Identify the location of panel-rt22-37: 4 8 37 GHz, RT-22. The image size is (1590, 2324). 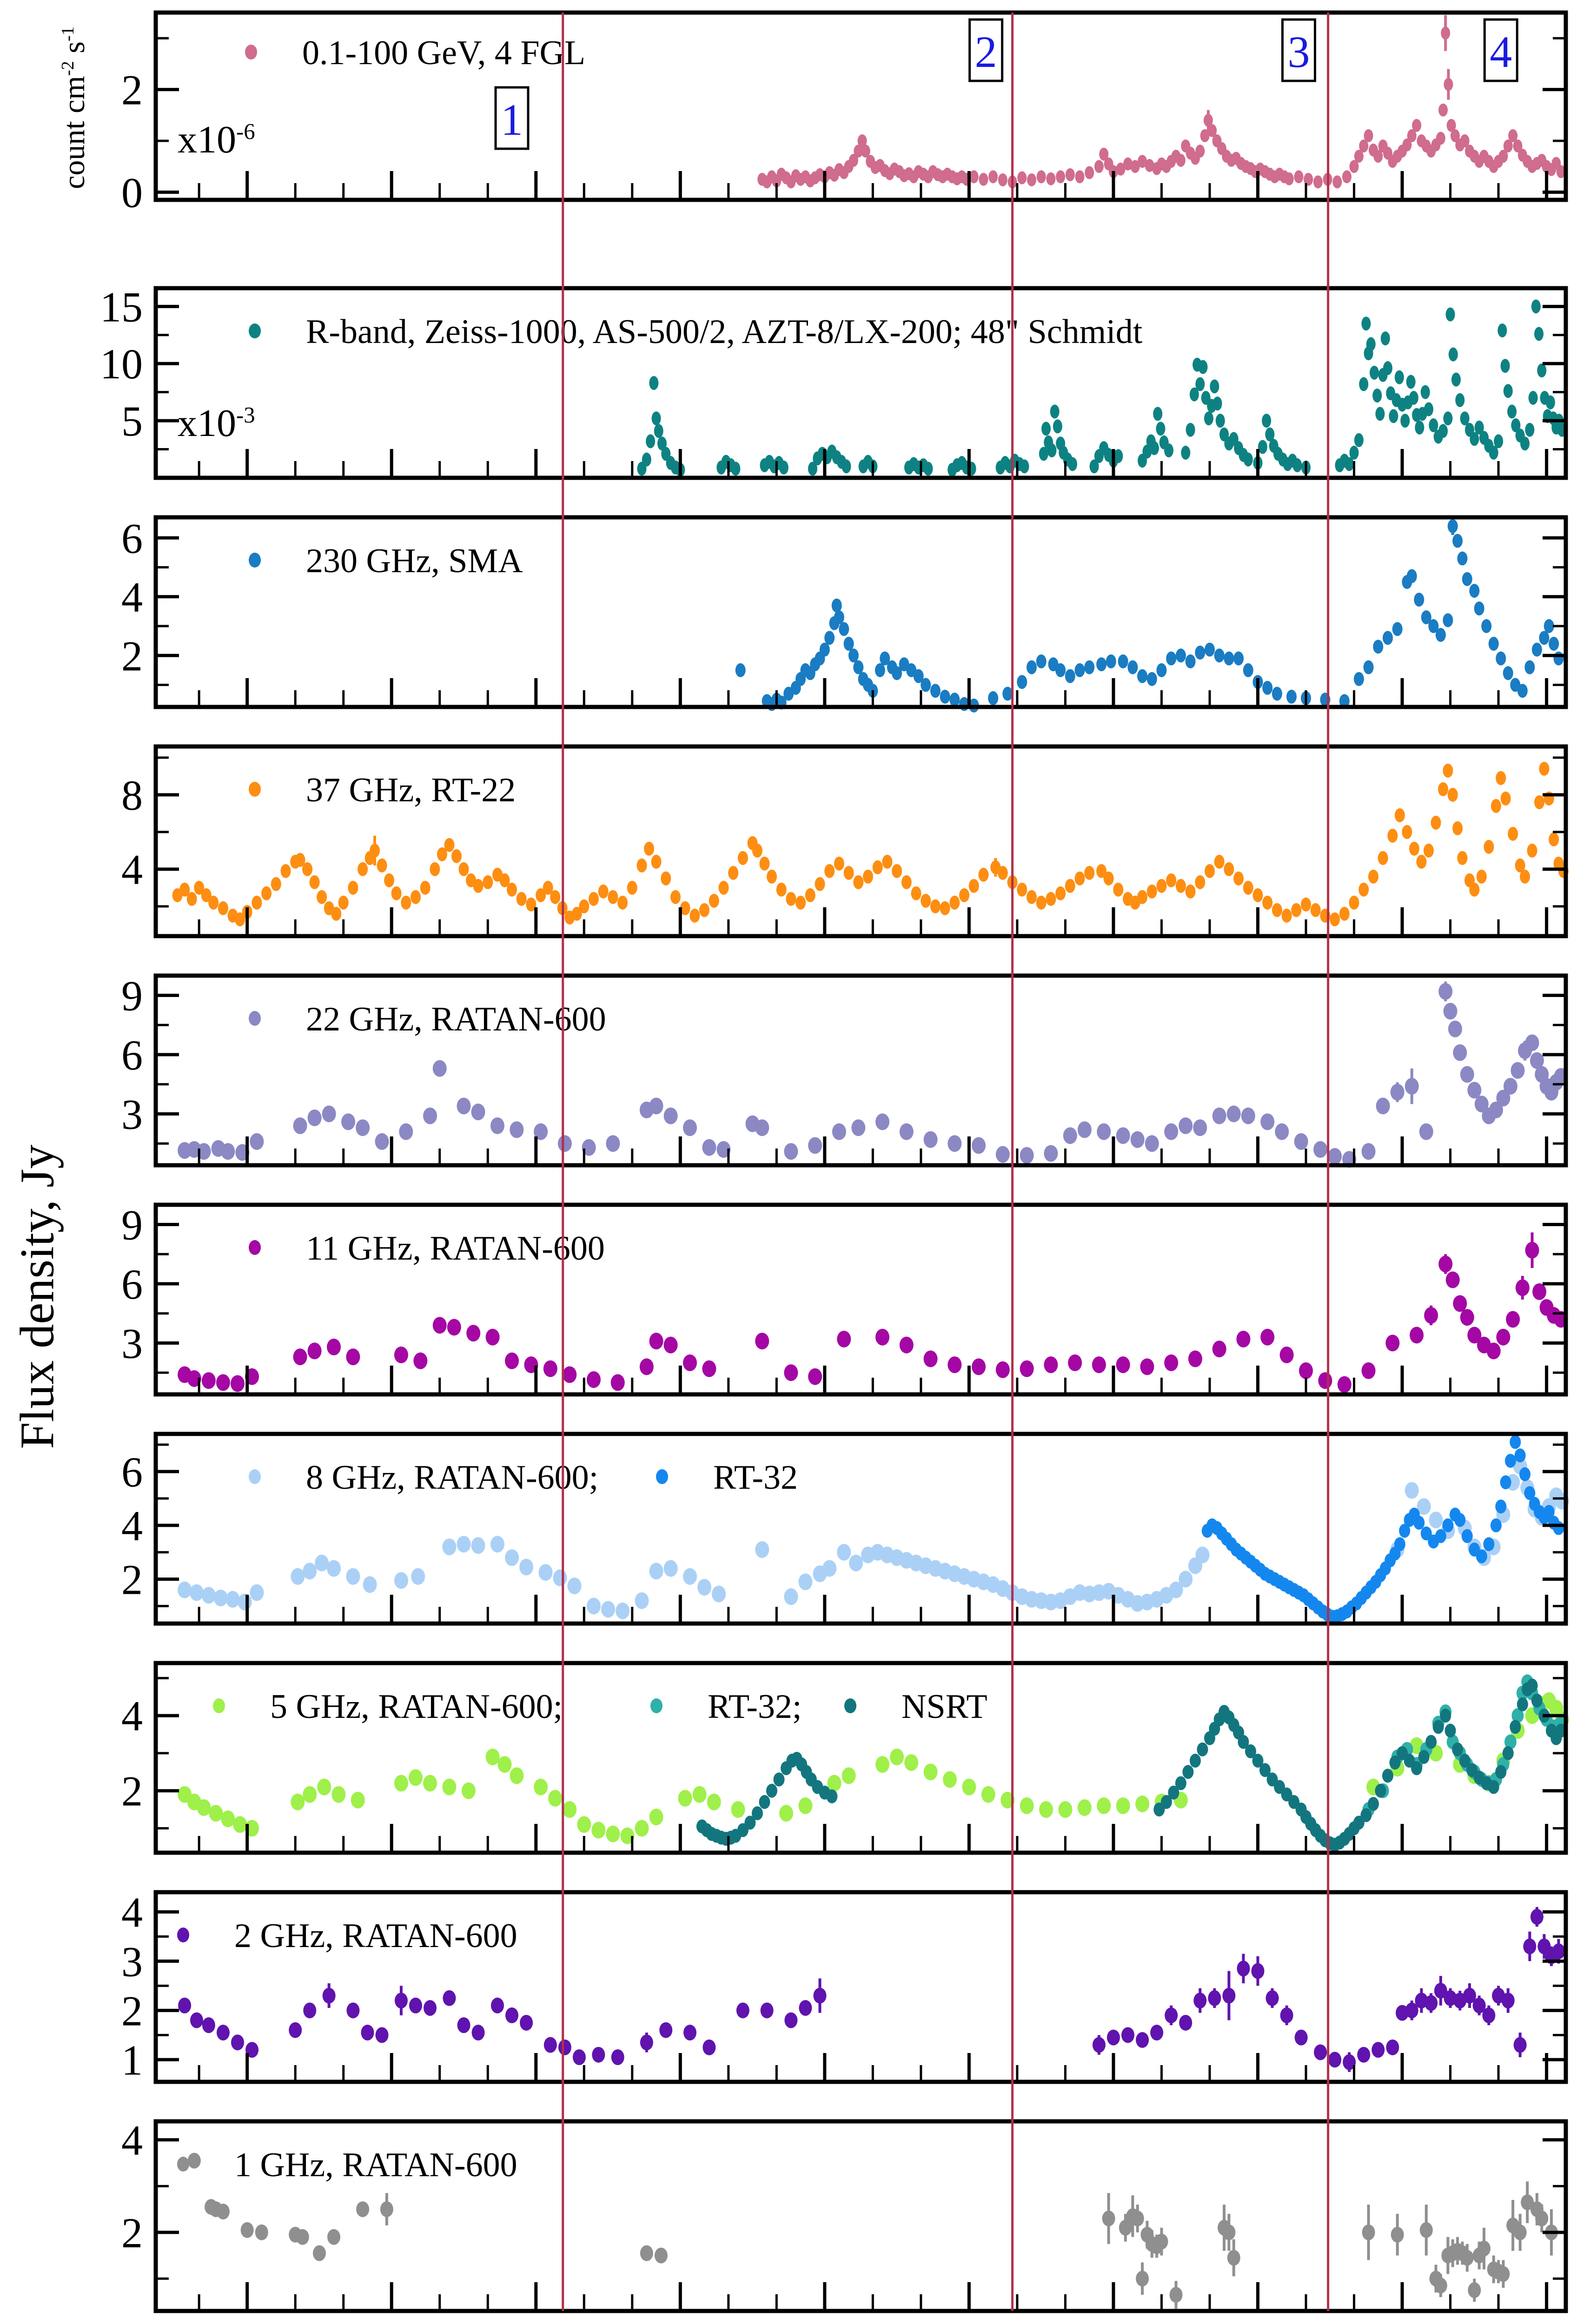
(845, 841).